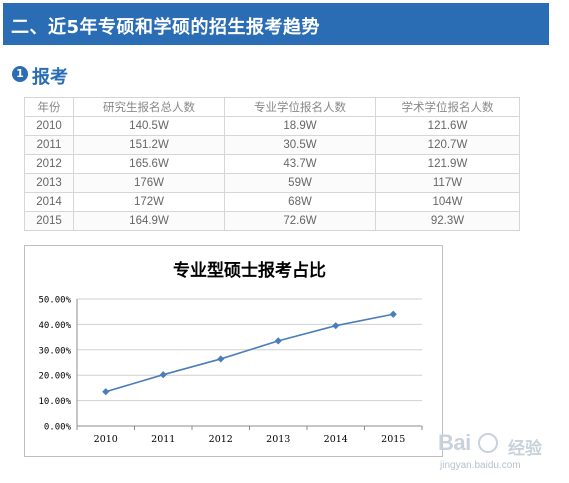  What do you see at coordinates (54, 402) in the screenshot?
I see `y-tick-label: 10.00%` at bounding box center [54, 402].